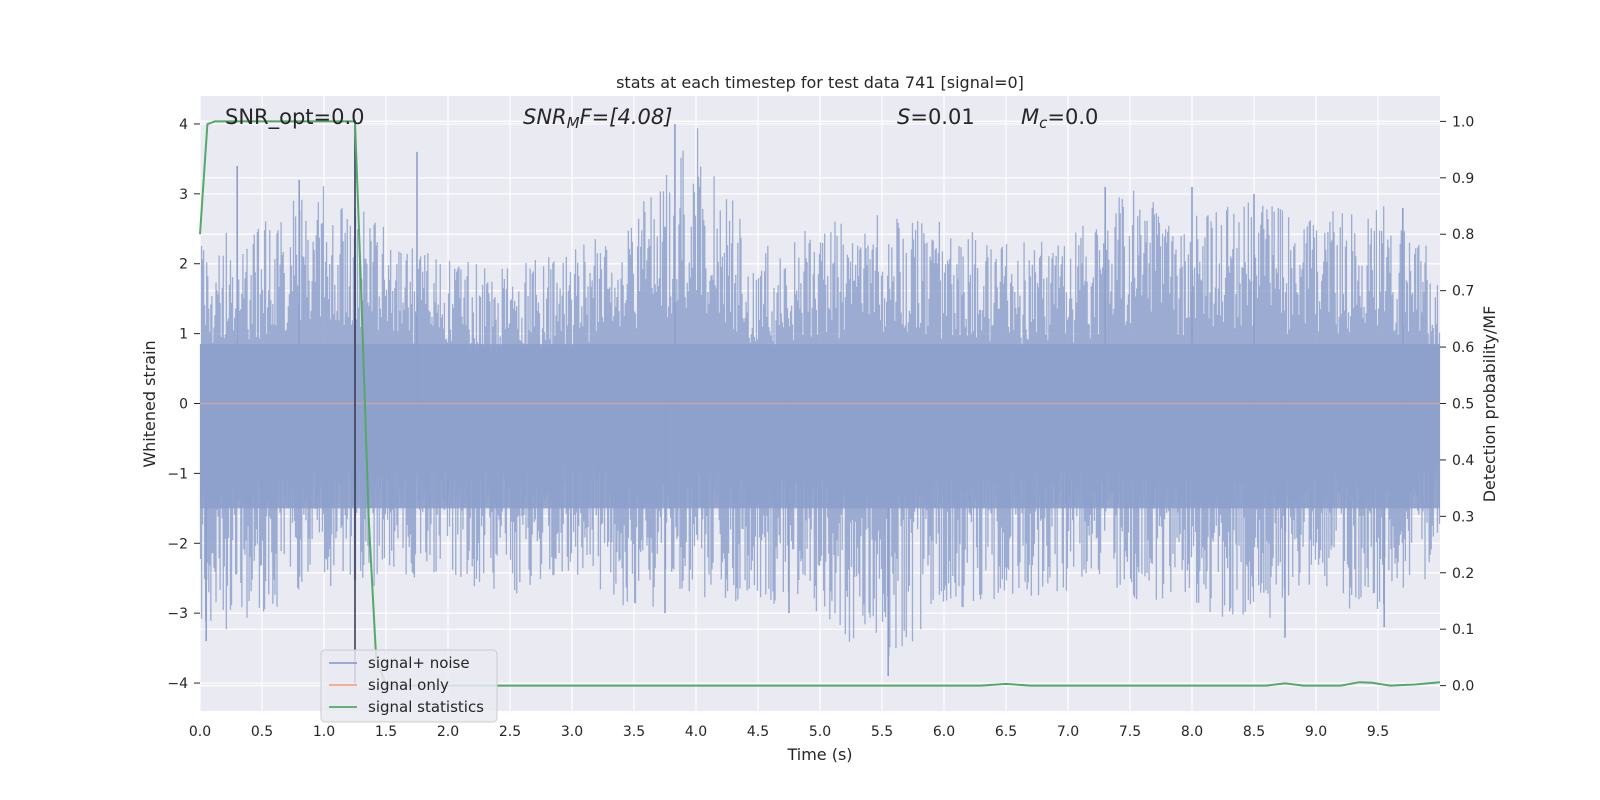 The height and width of the screenshot is (800, 1600). I want to click on x-tick-label: 5.0, so click(820, 732).